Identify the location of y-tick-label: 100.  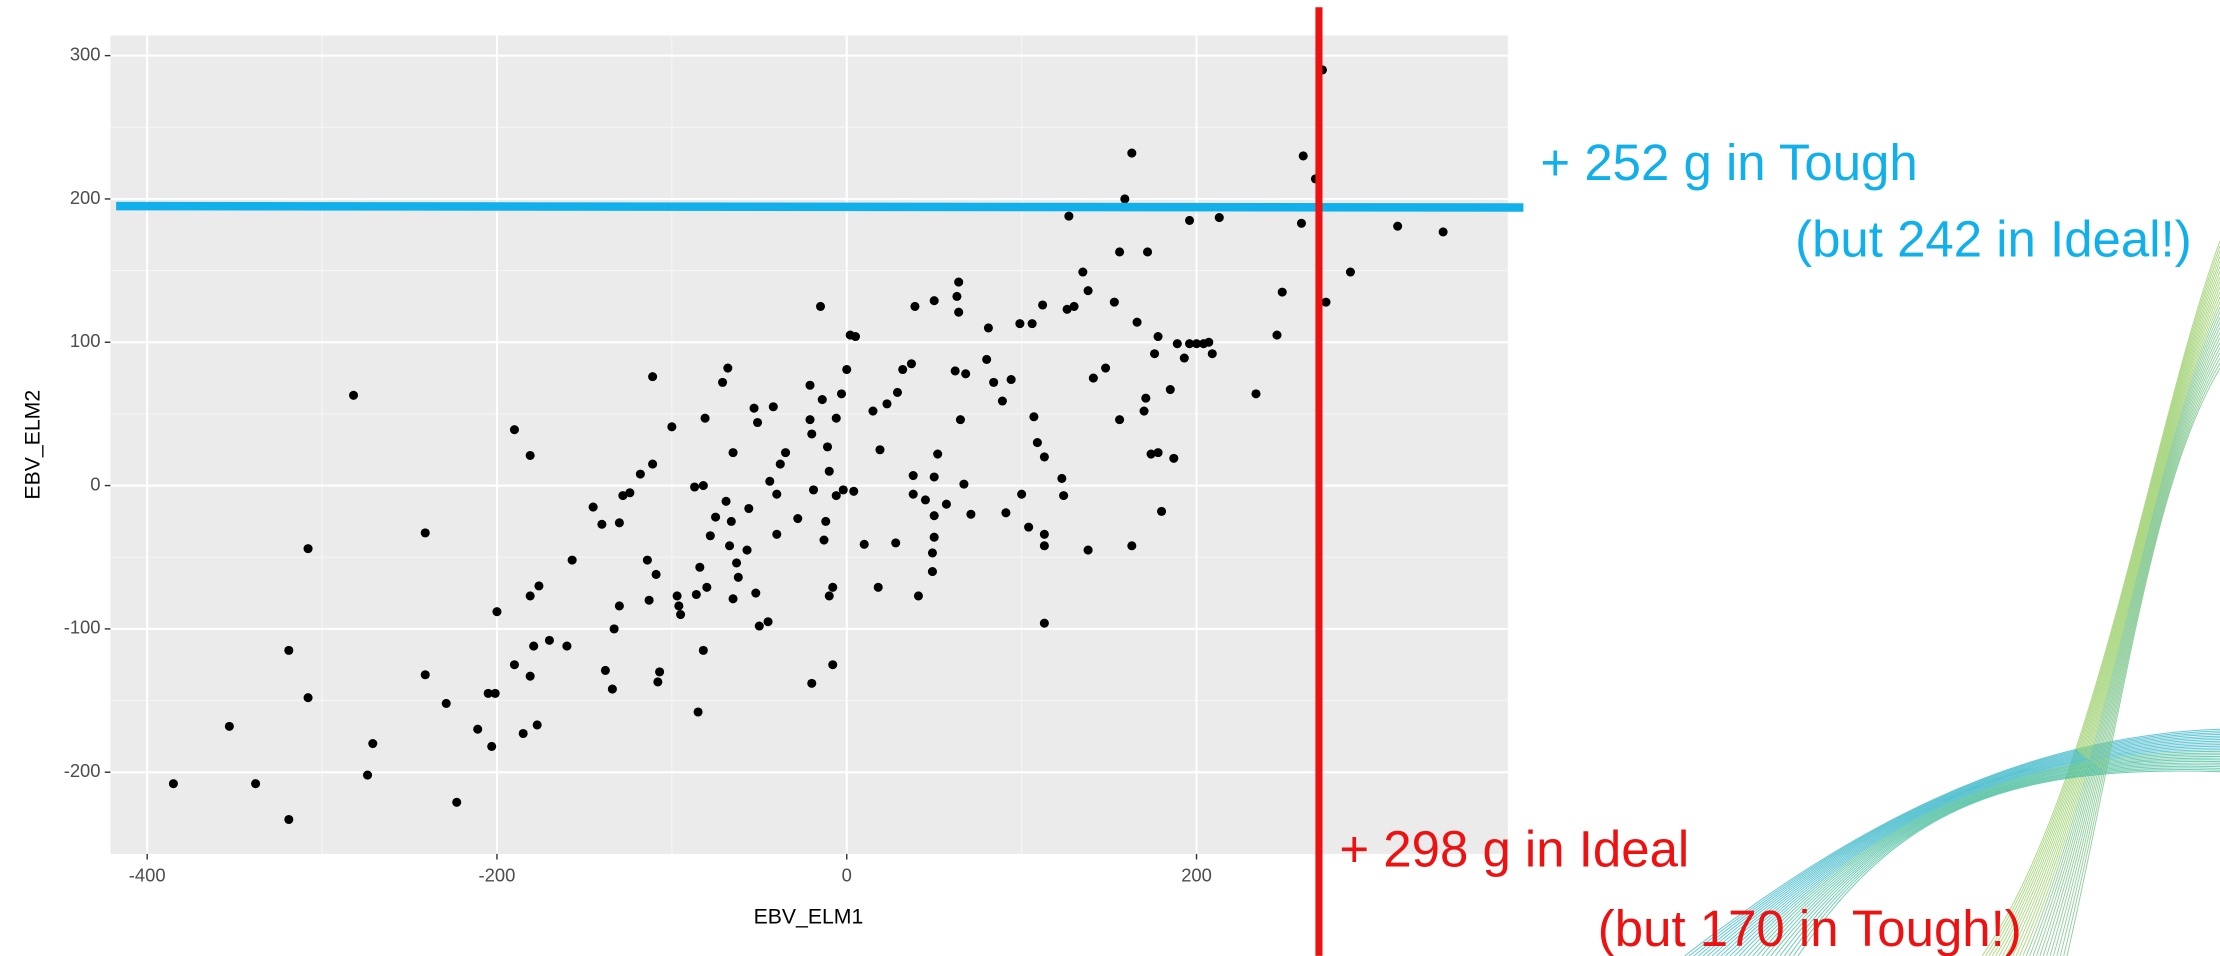
(85, 340).